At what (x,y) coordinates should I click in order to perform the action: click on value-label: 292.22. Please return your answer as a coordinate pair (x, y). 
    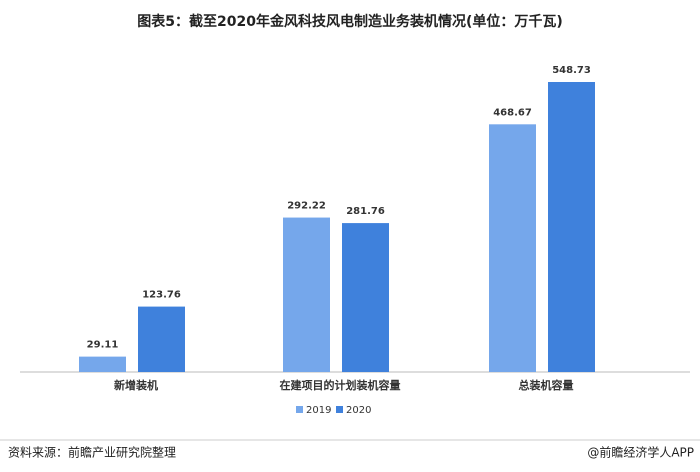
    Looking at the image, I should click on (306, 206).